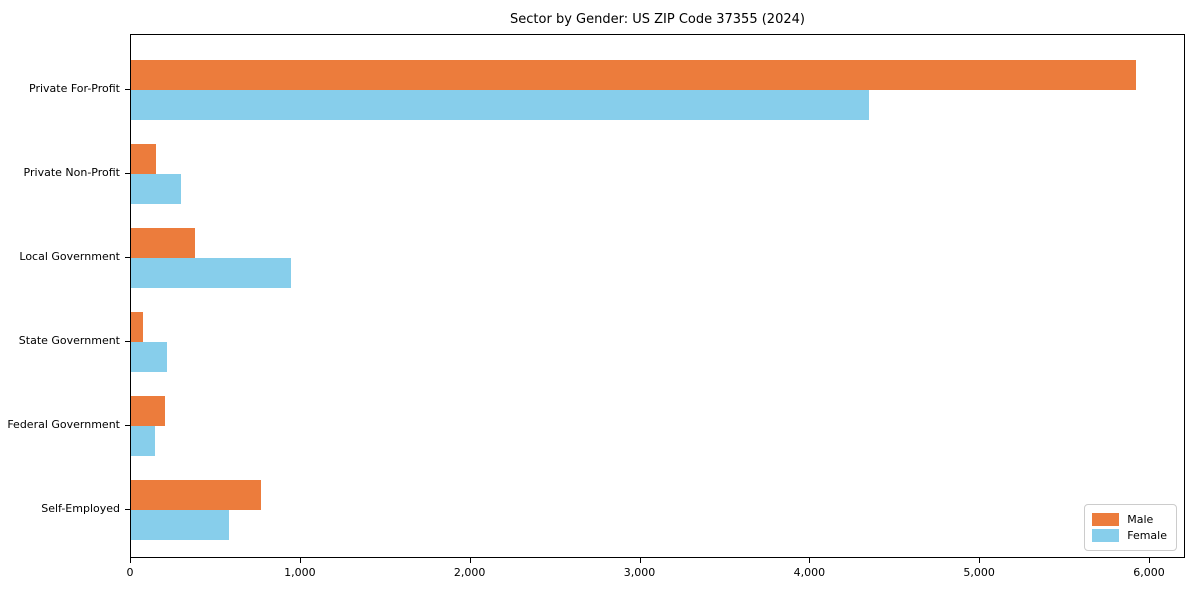  I want to click on x-tick-label: 5,000, so click(979, 572).